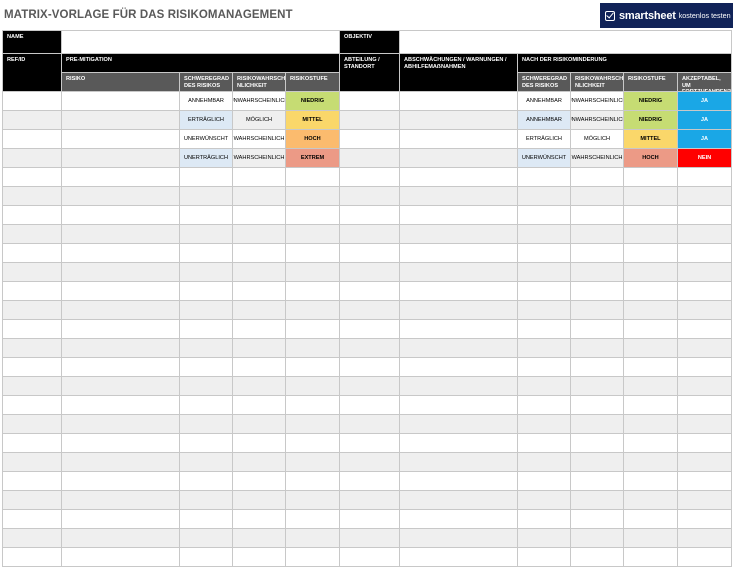 This screenshot has width=735, height=568. Describe the element at coordinates (259, 139) in the screenshot. I see `probability-cell: WAHRSCHEINLICH` at that location.